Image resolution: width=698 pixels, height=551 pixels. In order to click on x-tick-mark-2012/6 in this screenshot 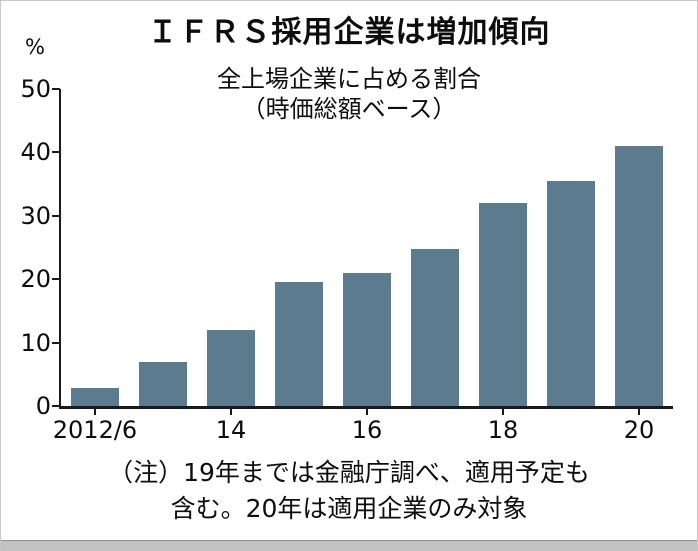, I will do `click(94, 412)`.